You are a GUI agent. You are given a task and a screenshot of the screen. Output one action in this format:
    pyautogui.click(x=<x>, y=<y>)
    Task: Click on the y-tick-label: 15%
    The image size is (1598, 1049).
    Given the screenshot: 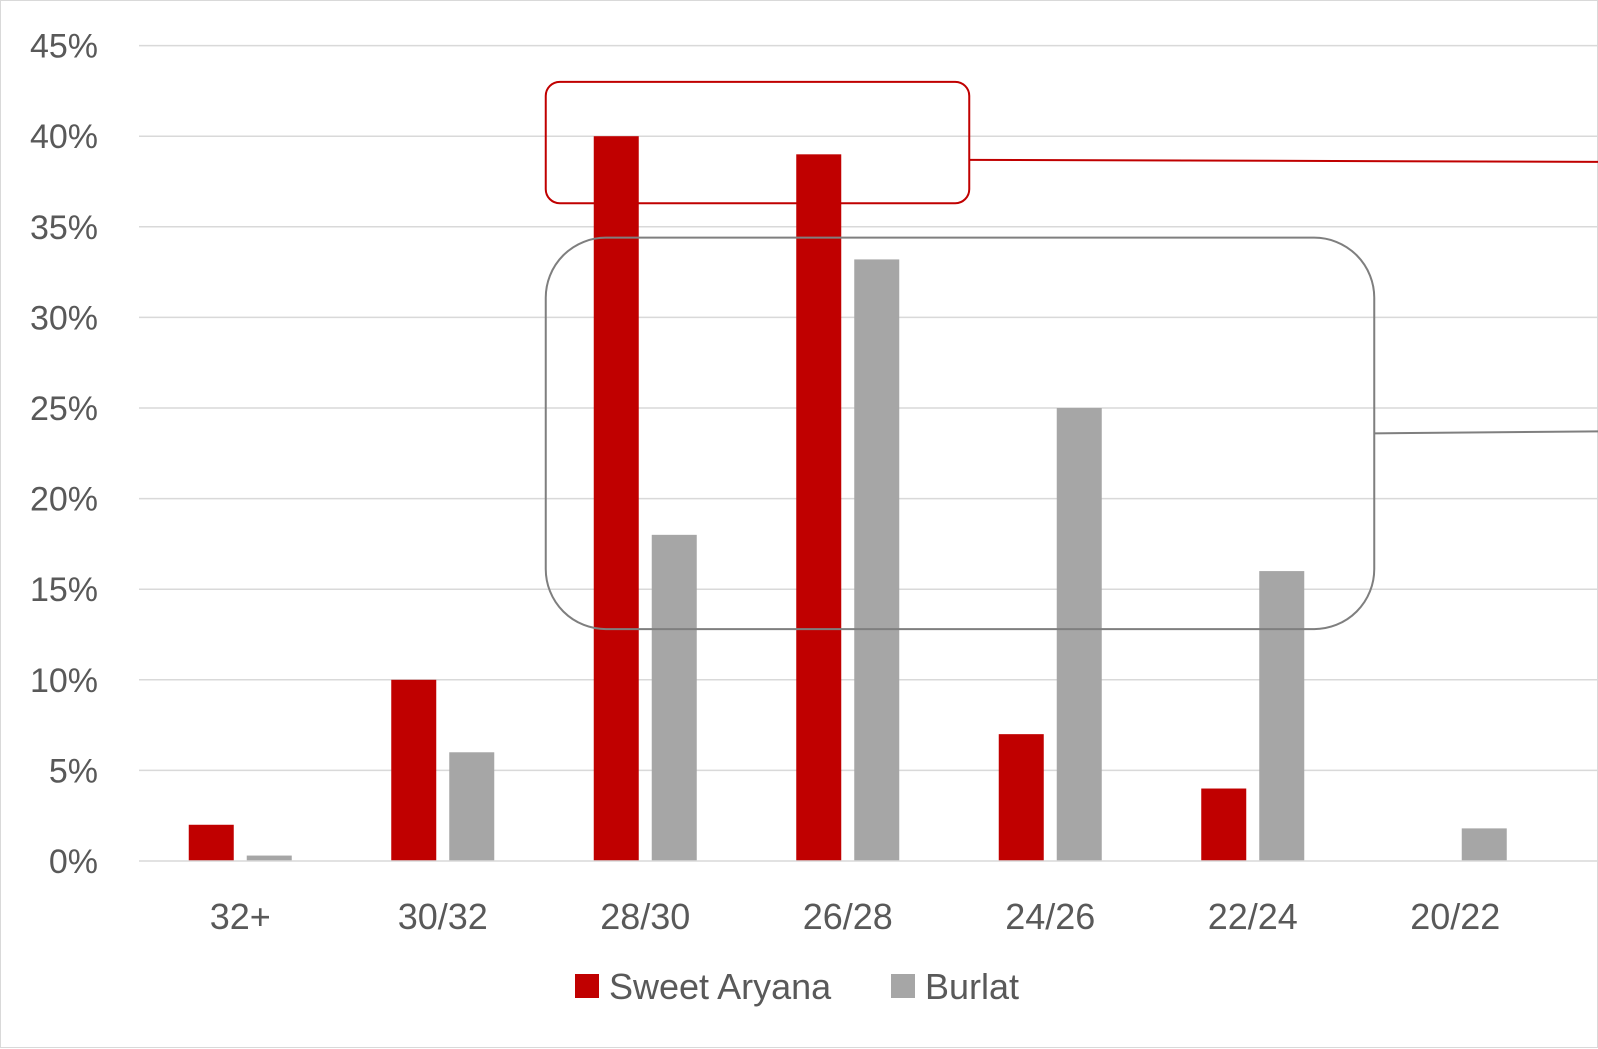 What is the action you would take?
    pyautogui.click(x=64, y=590)
    